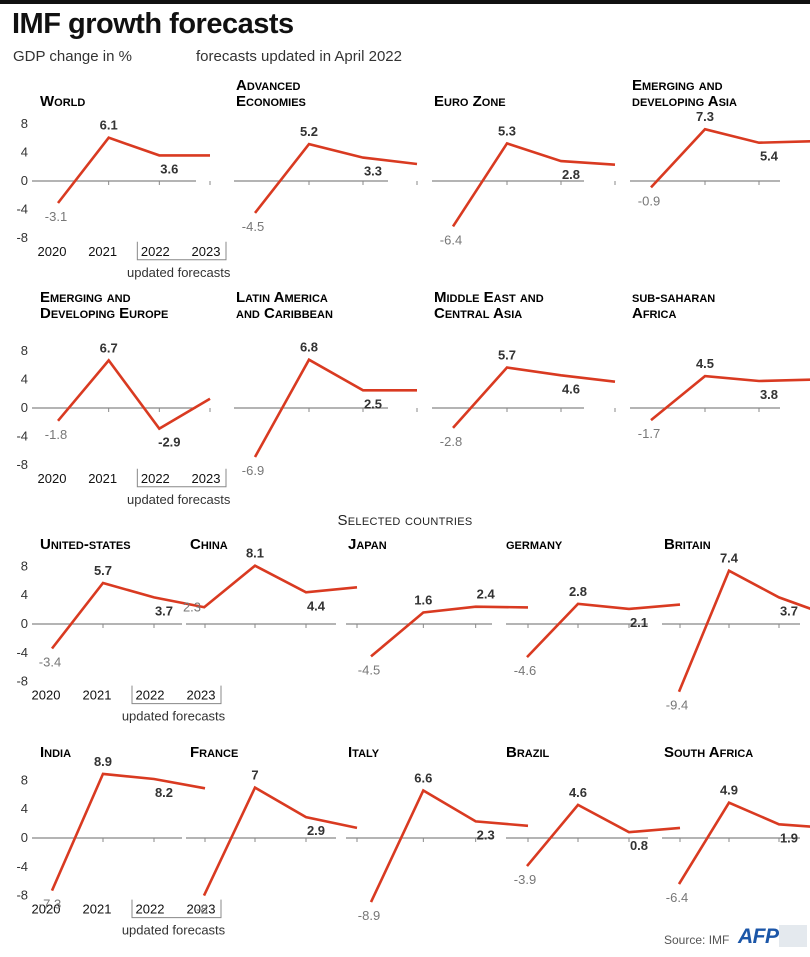  Describe the element at coordinates (486, 594) in the screenshot. I see `data-label: 2.4` at that location.